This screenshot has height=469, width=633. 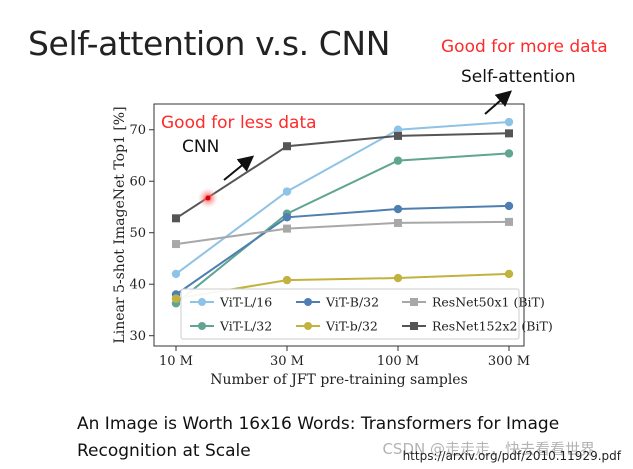 I want to click on x-tick-label: 300 M, so click(x=509, y=361).